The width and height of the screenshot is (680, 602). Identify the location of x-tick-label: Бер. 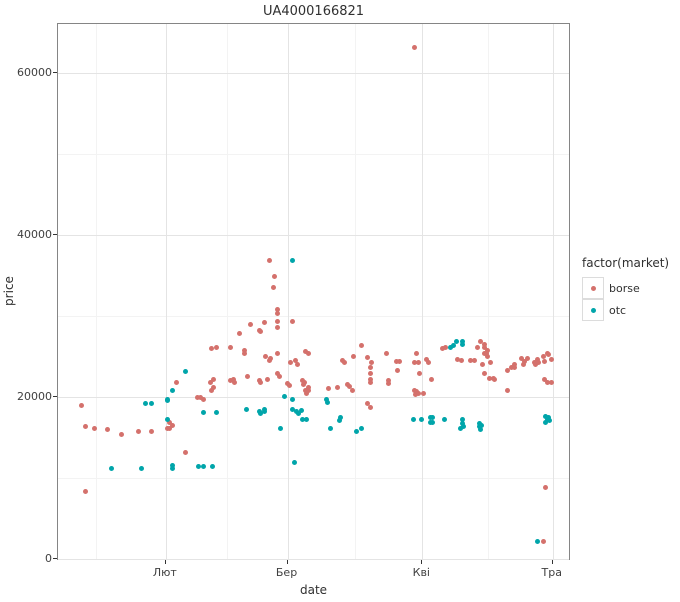
(286, 572).